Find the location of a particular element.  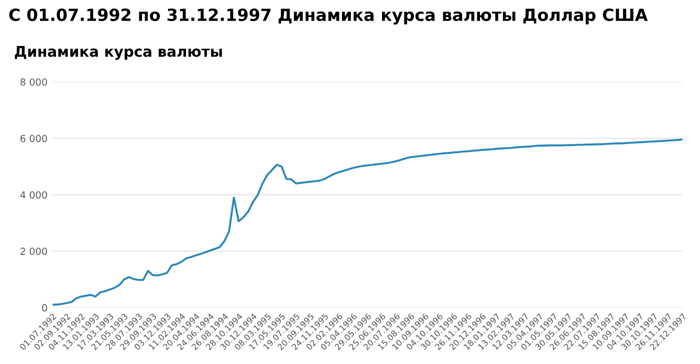

chart-subtitle: Динамика курса валюты is located at coordinates (118, 53).